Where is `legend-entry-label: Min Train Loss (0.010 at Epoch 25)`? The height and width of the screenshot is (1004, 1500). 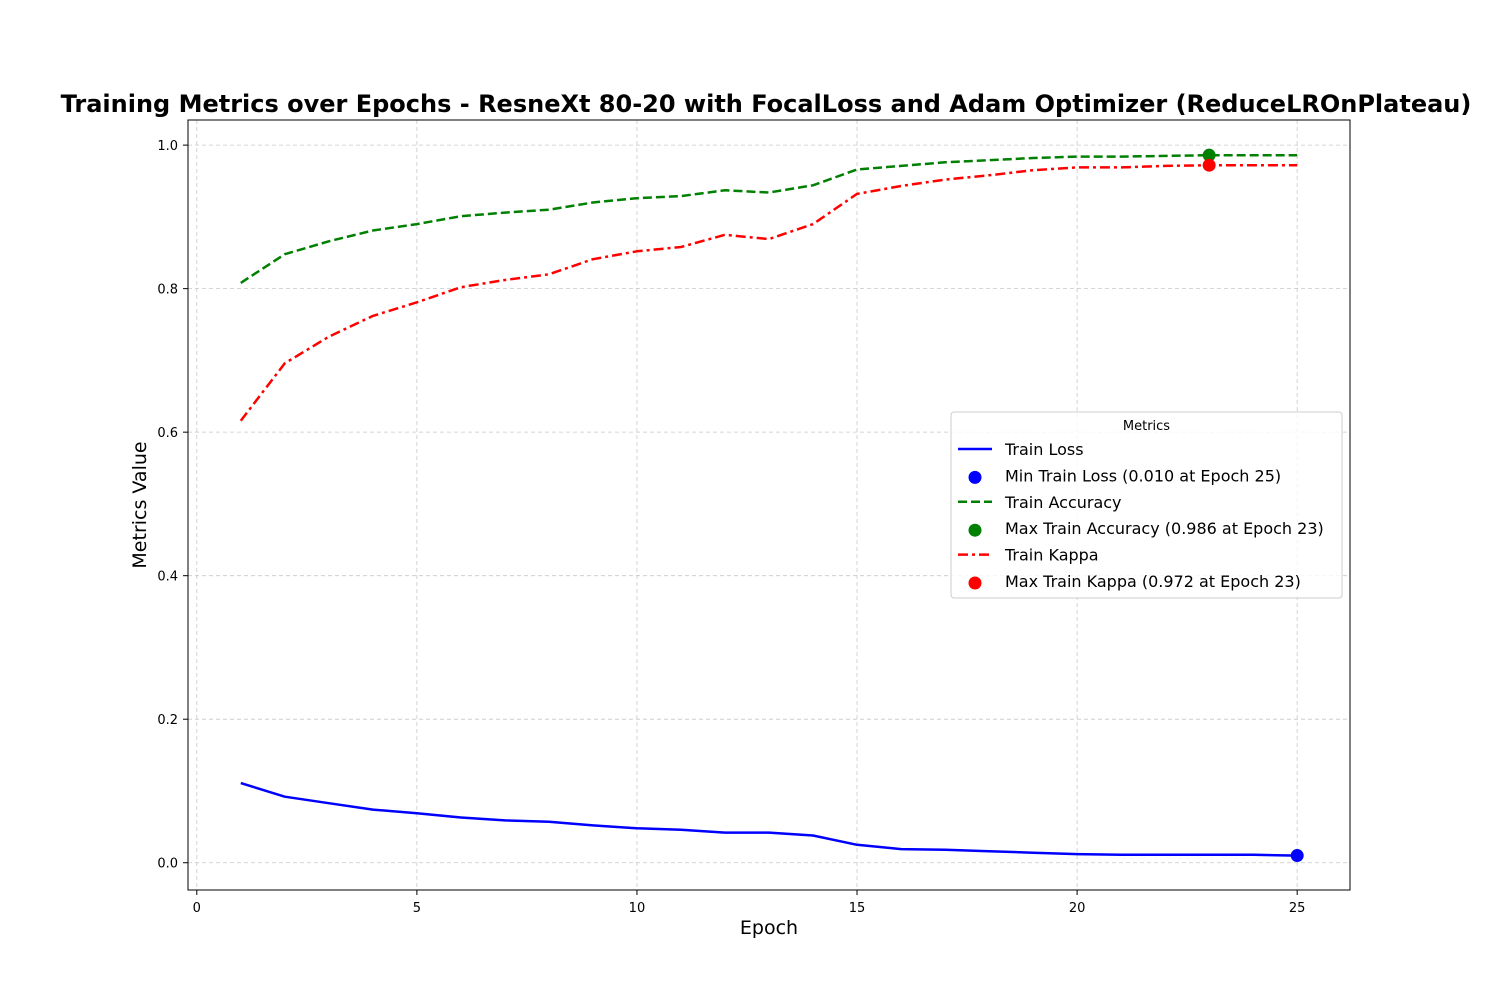
legend-entry-label: Min Train Loss (0.010 at Epoch 25) is located at coordinates (1143, 475).